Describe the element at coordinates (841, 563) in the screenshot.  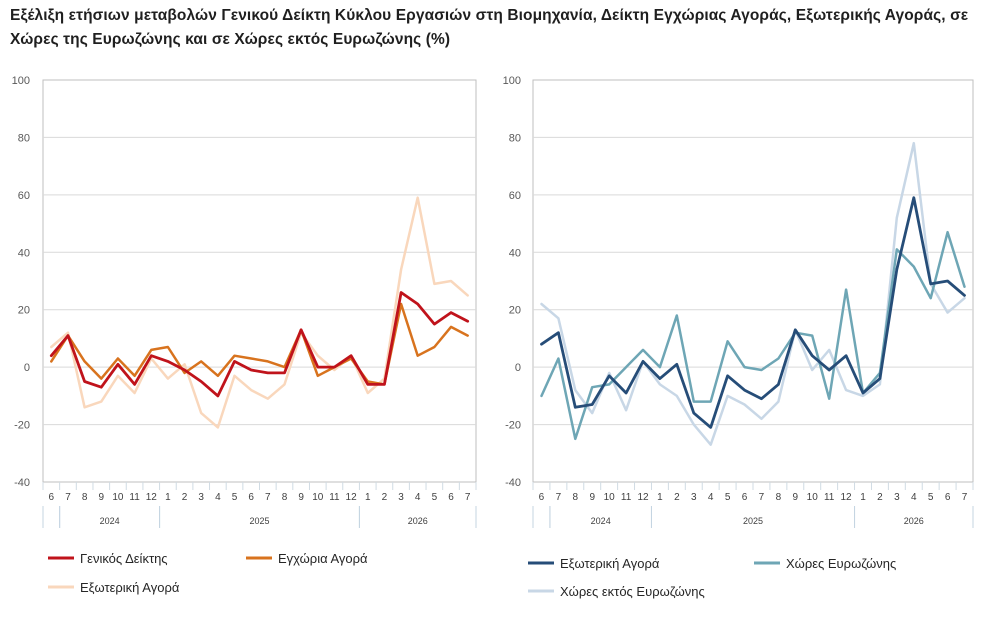
I see `legend-label: Χώρες Ευρωζώνης` at that location.